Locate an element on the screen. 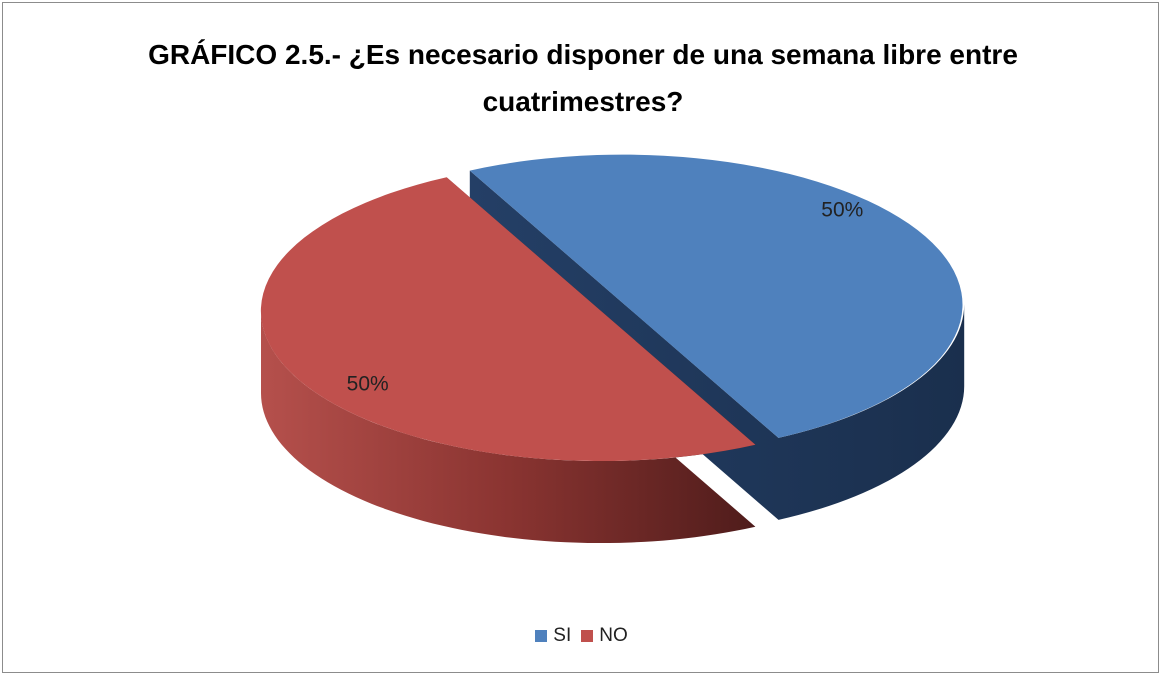 This screenshot has width=1163, height=675. legend-label: SI is located at coordinates (562, 635).